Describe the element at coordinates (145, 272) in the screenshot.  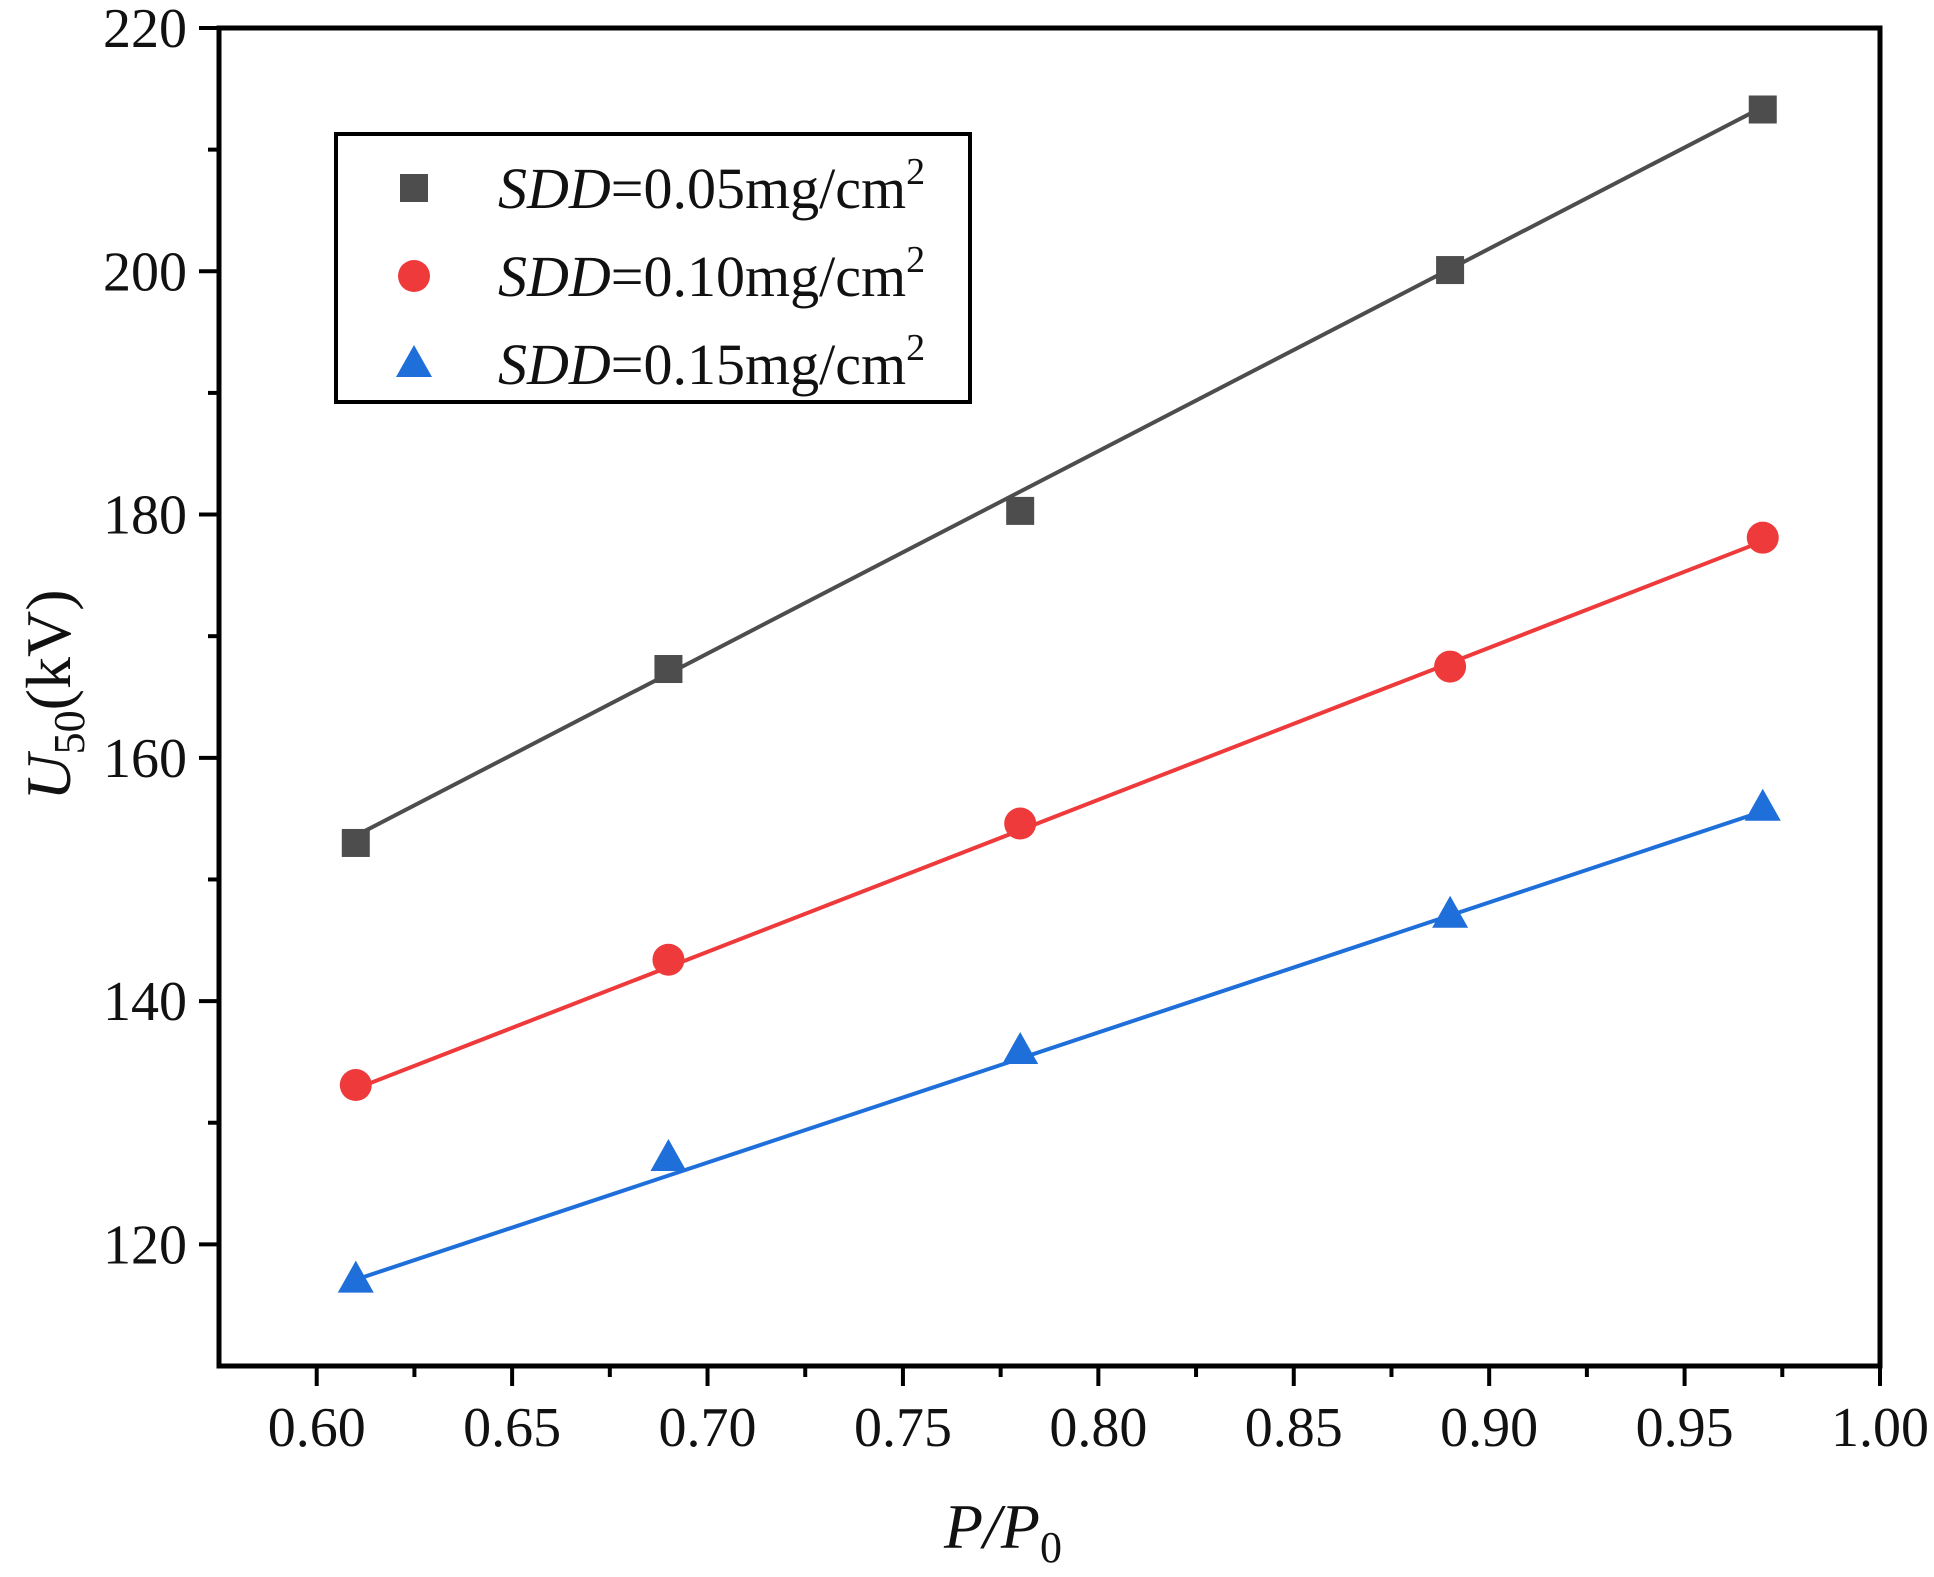
I see `y-tick-label: 200` at that location.